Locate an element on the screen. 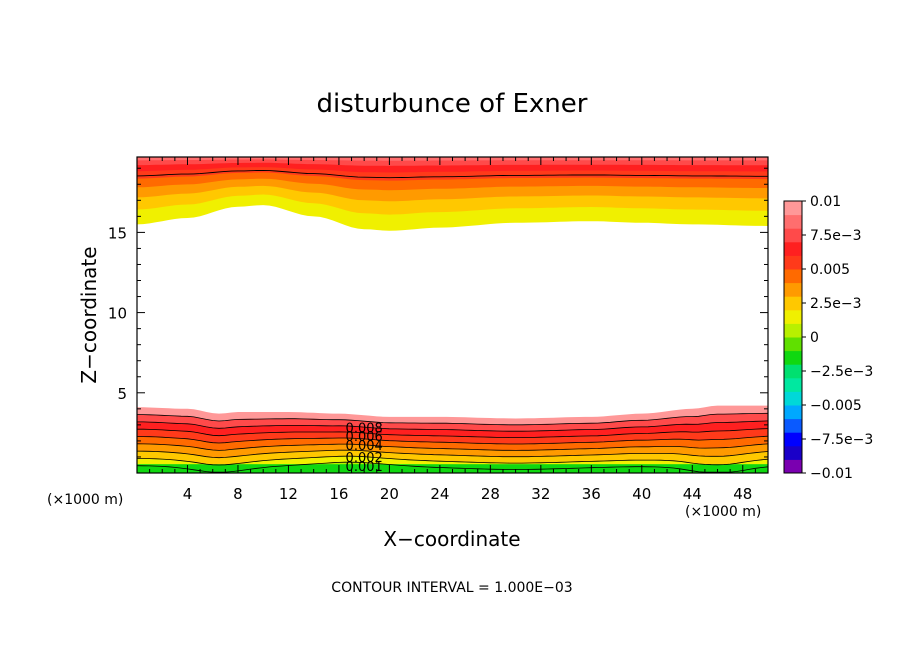  colorbar-label: −7.5e−3 is located at coordinates (841, 440).